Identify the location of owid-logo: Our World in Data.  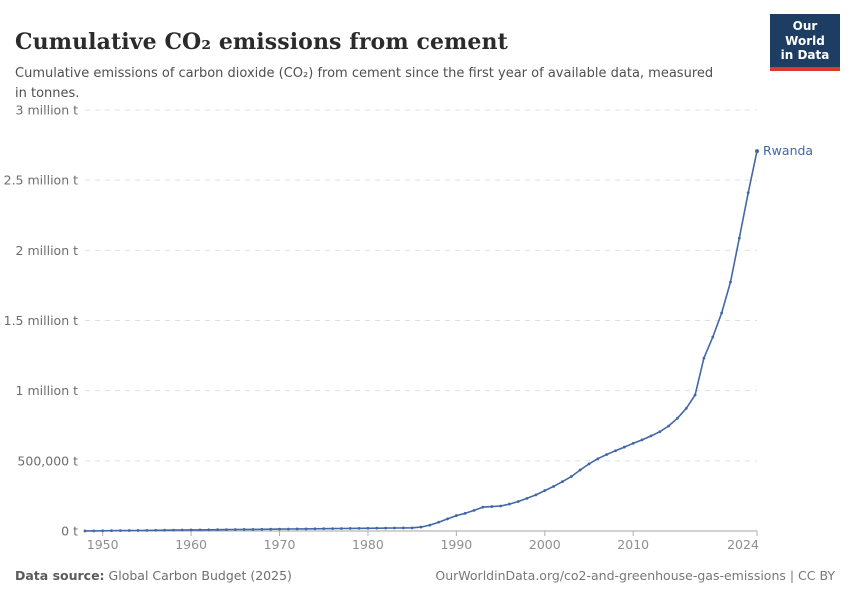
(805, 42).